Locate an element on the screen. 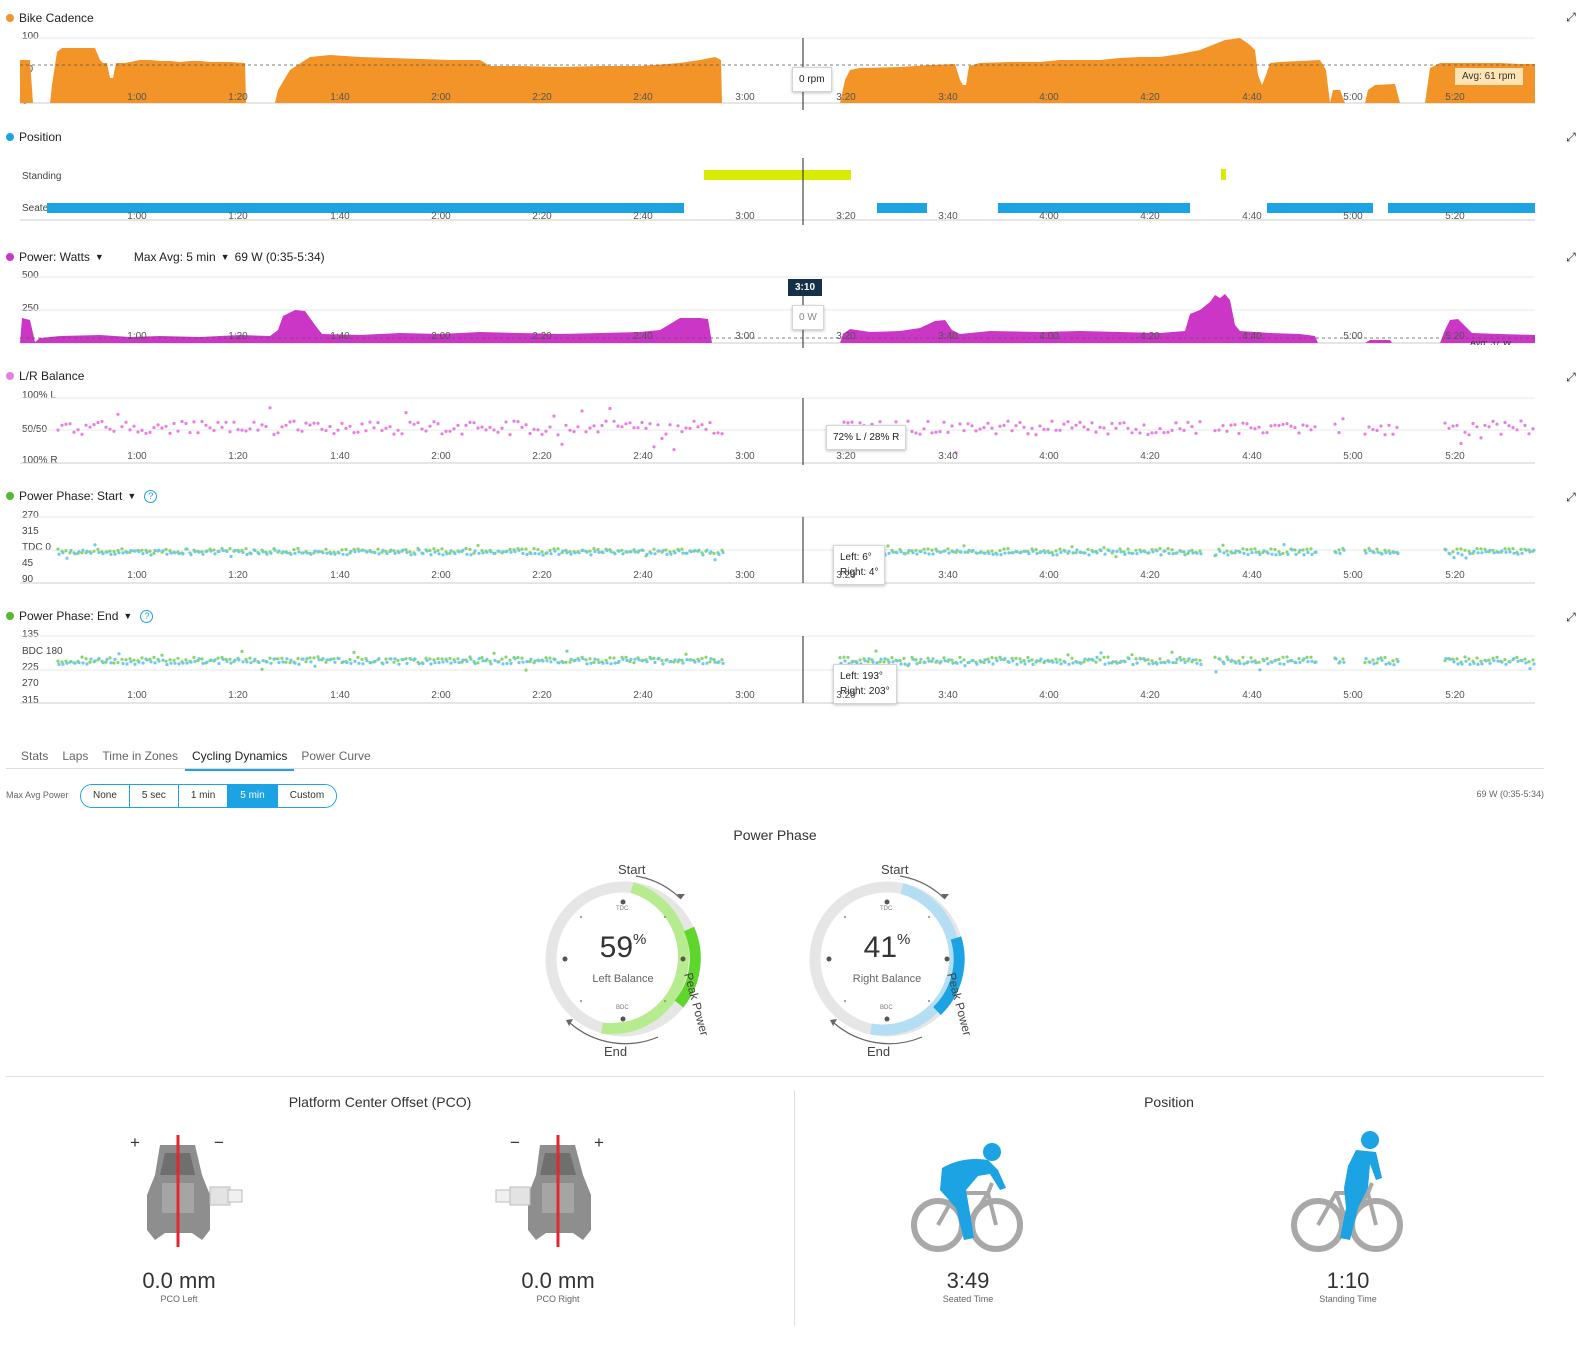  tab-cycling-dynamics: Cycling Dynamics is located at coordinates (239, 759).